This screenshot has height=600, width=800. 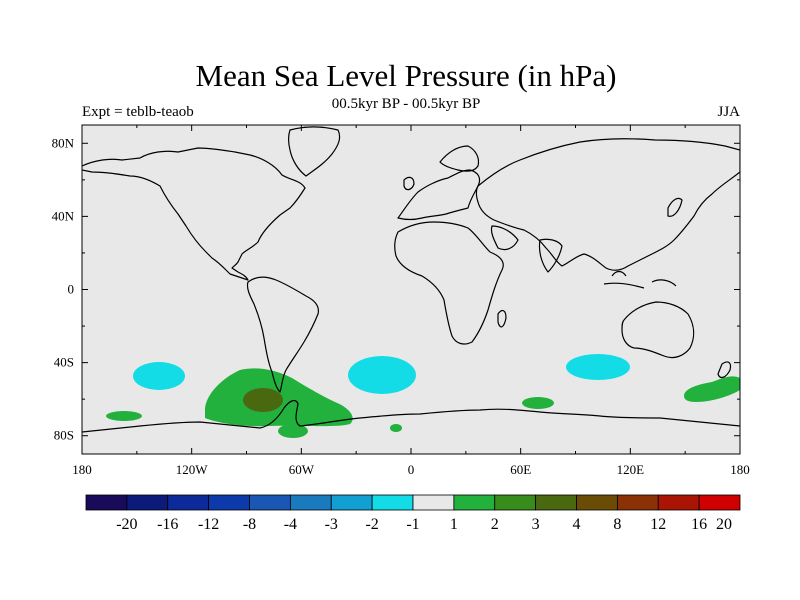 What do you see at coordinates (495, 524) in the screenshot?
I see `colorbar-label: 2` at bounding box center [495, 524].